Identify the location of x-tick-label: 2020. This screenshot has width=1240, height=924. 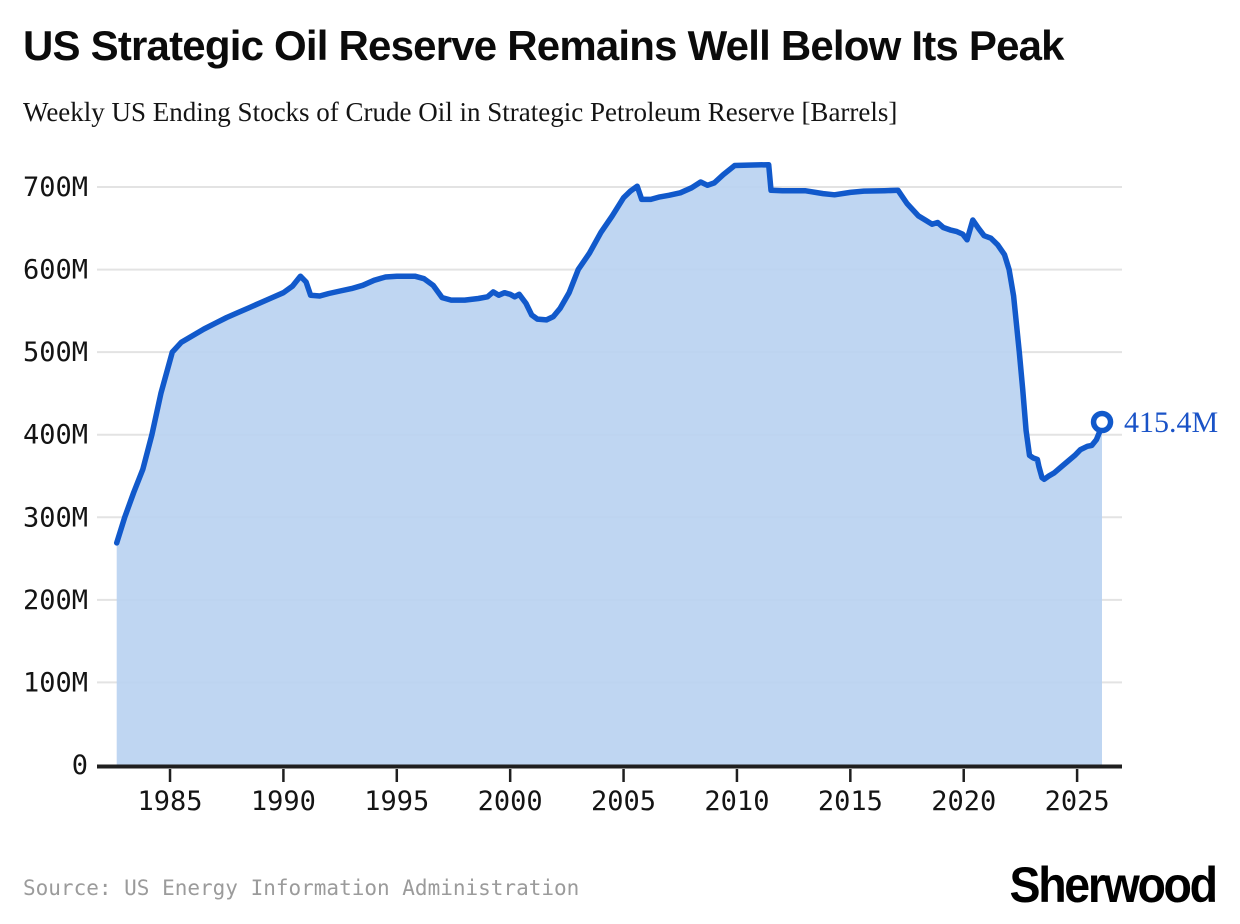
(963, 801).